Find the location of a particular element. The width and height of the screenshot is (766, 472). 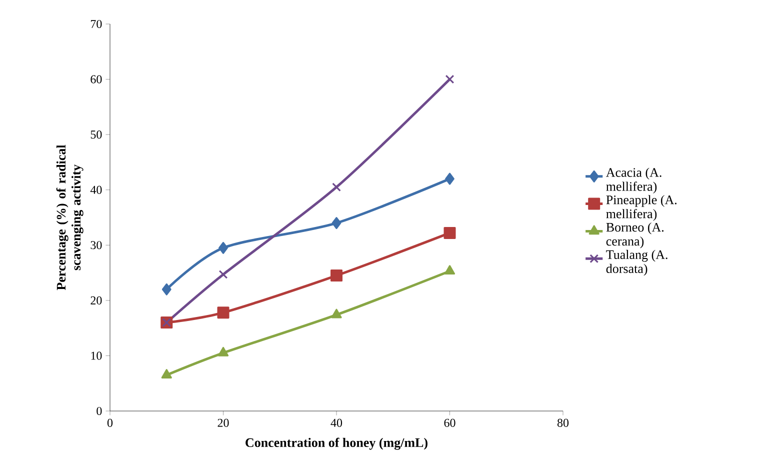

x-tick-label: 40 is located at coordinates (336, 422).